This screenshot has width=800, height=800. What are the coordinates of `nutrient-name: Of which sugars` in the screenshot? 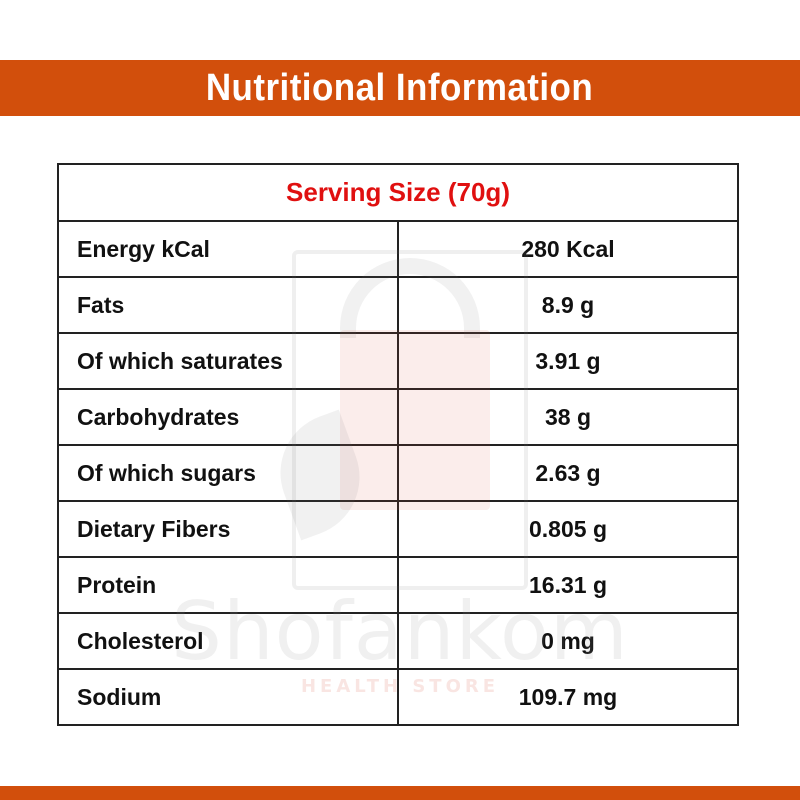 It's located at (228, 473).